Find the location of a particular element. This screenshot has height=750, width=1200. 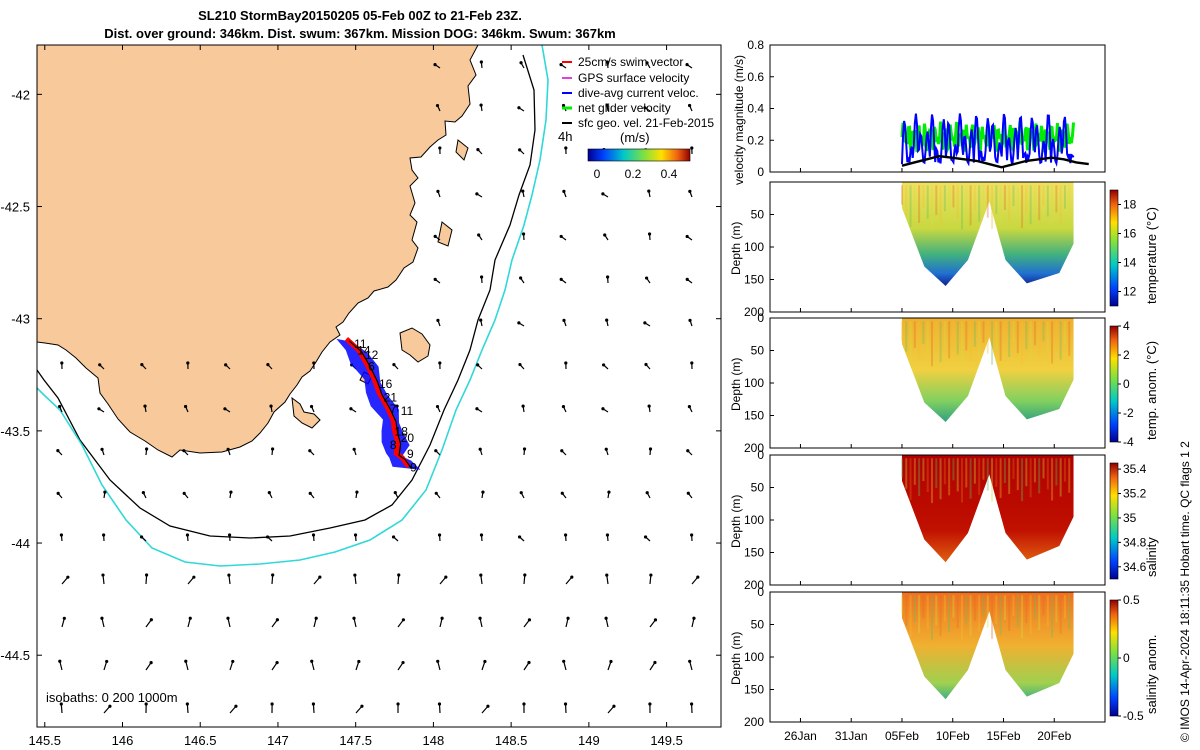

heatmap-colorbar is located at coordinates (1114, 658).